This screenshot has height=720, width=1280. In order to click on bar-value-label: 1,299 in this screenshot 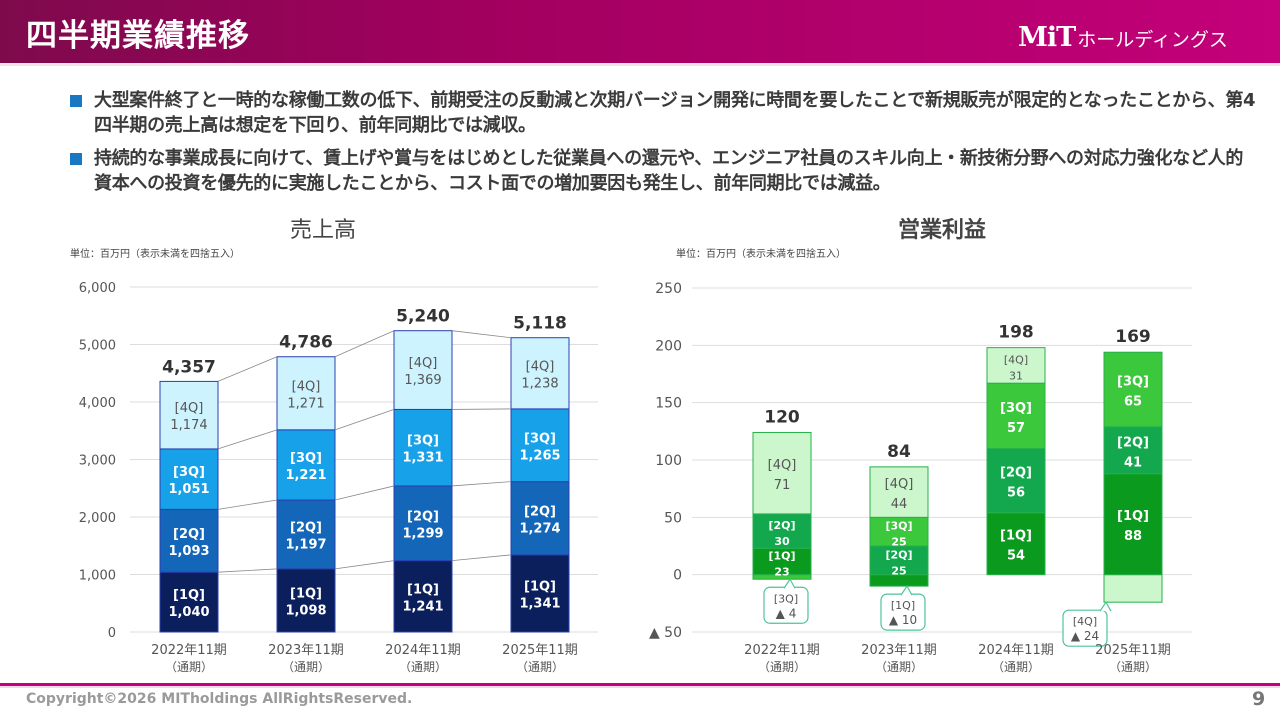, I will do `click(422, 533)`.